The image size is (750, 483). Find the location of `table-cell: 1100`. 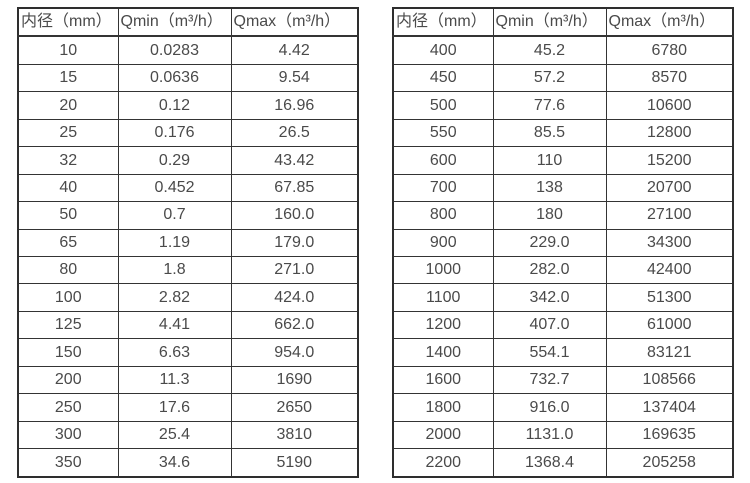

table-cell: 1100 is located at coordinates (443, 297).